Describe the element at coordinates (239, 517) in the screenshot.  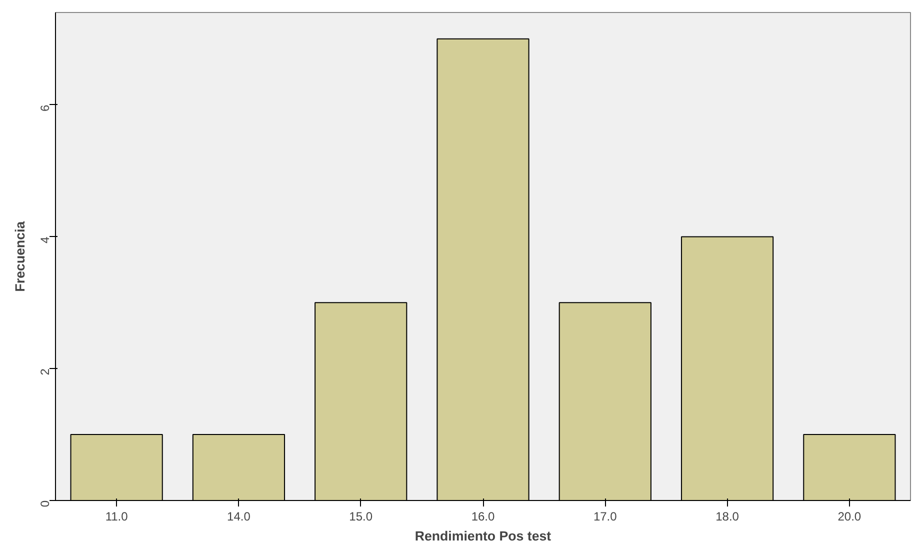
I see `x-tick-label: 14.0` at that location.